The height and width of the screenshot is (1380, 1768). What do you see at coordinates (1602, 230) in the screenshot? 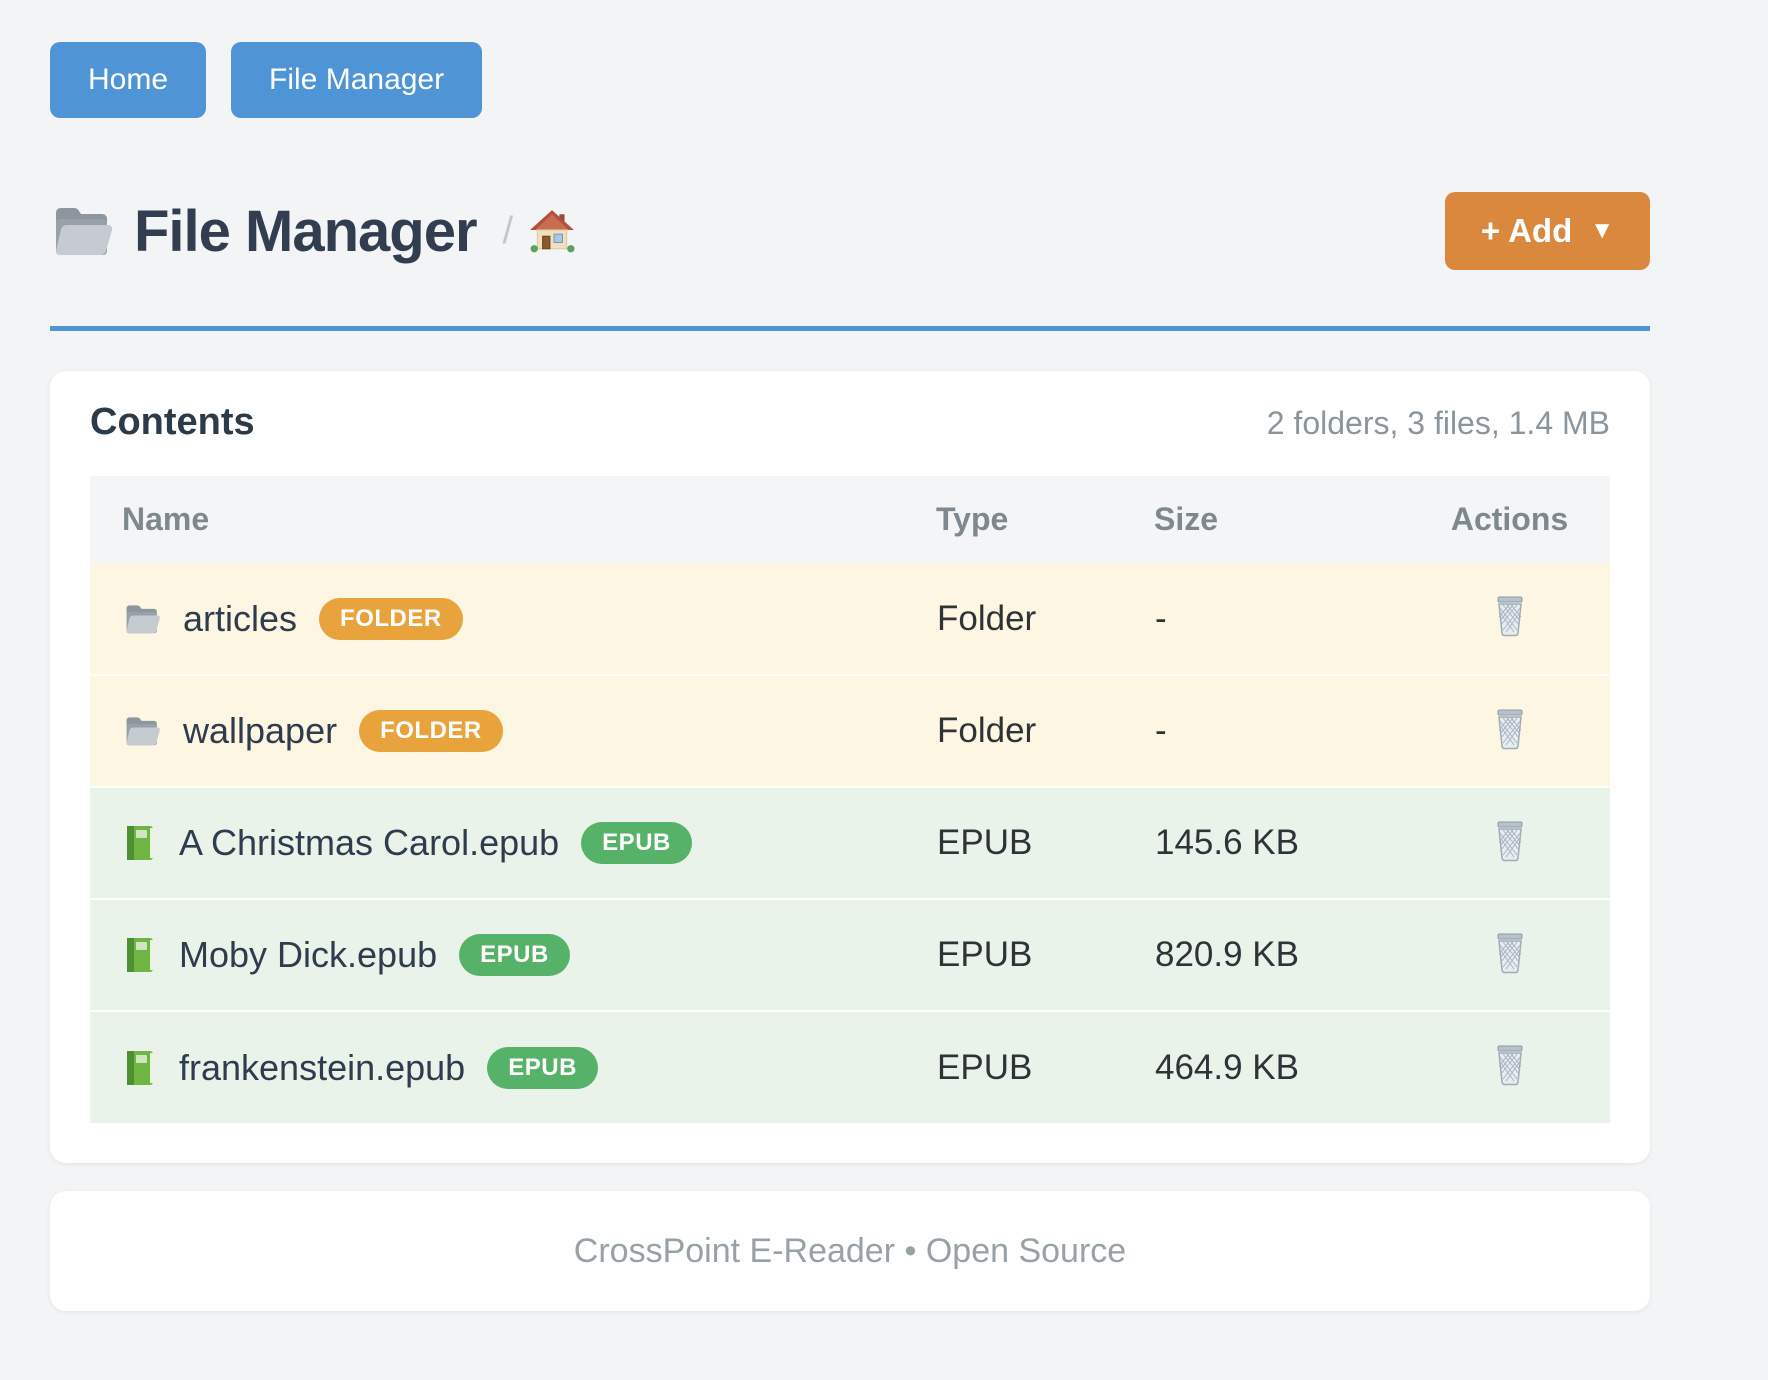
I see `chevron-down-icon: ▼` at bounding box center [1602, 230].